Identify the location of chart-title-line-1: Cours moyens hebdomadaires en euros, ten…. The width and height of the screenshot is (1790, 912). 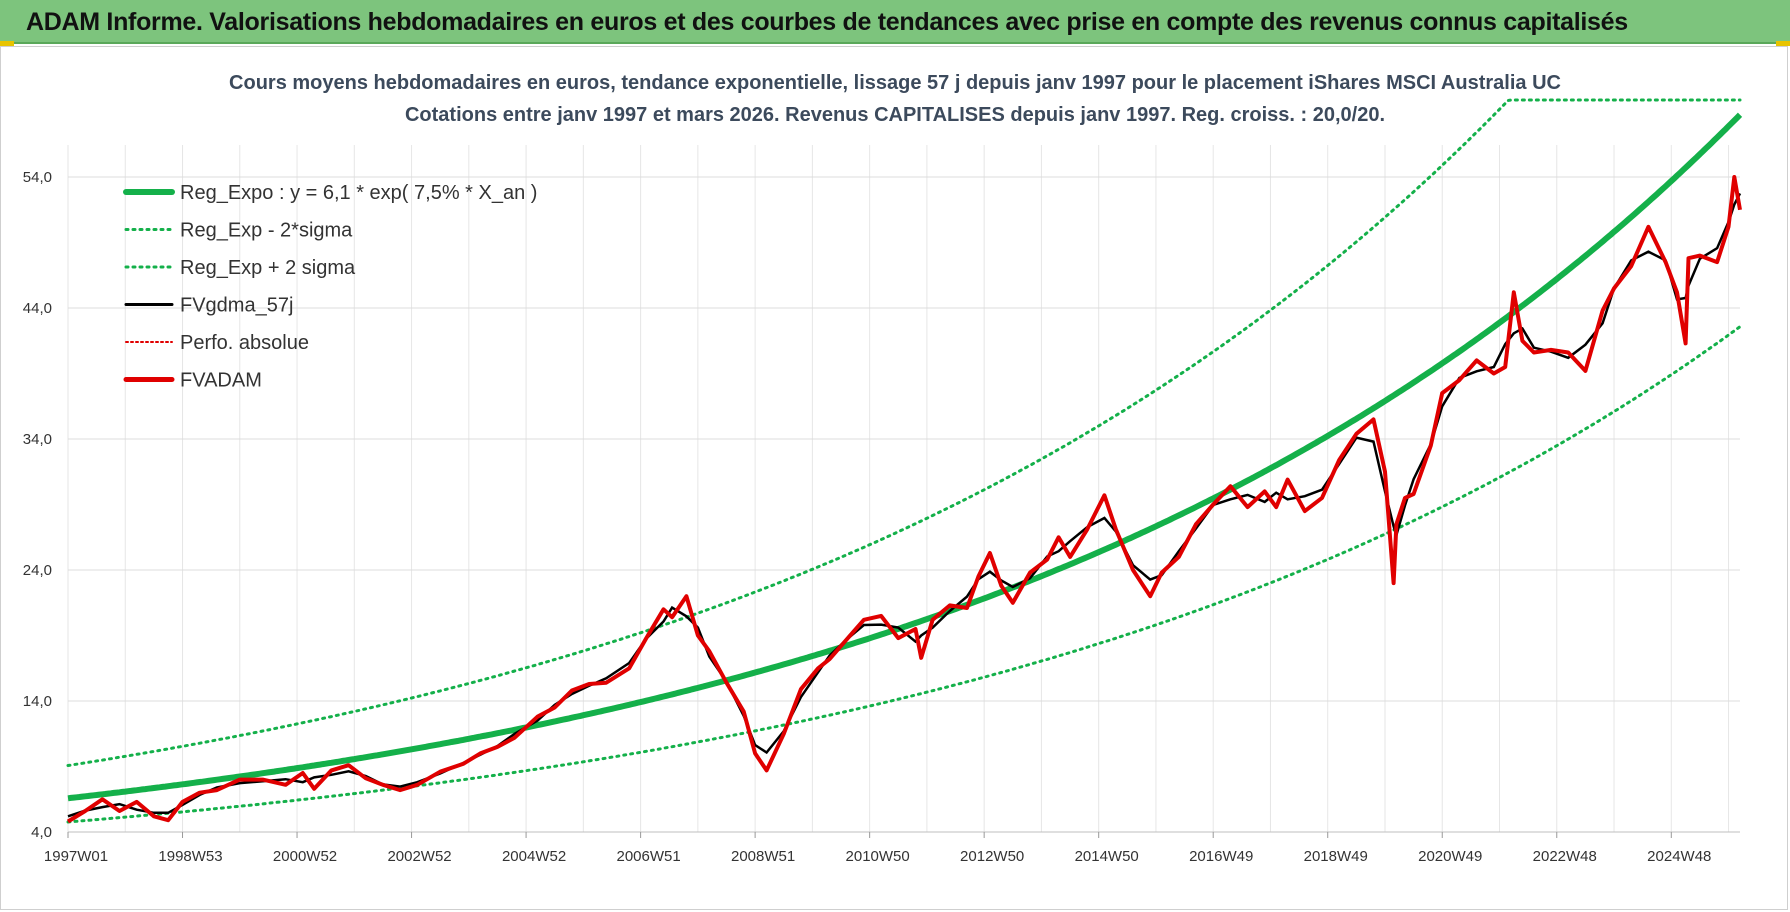
(895, 83).